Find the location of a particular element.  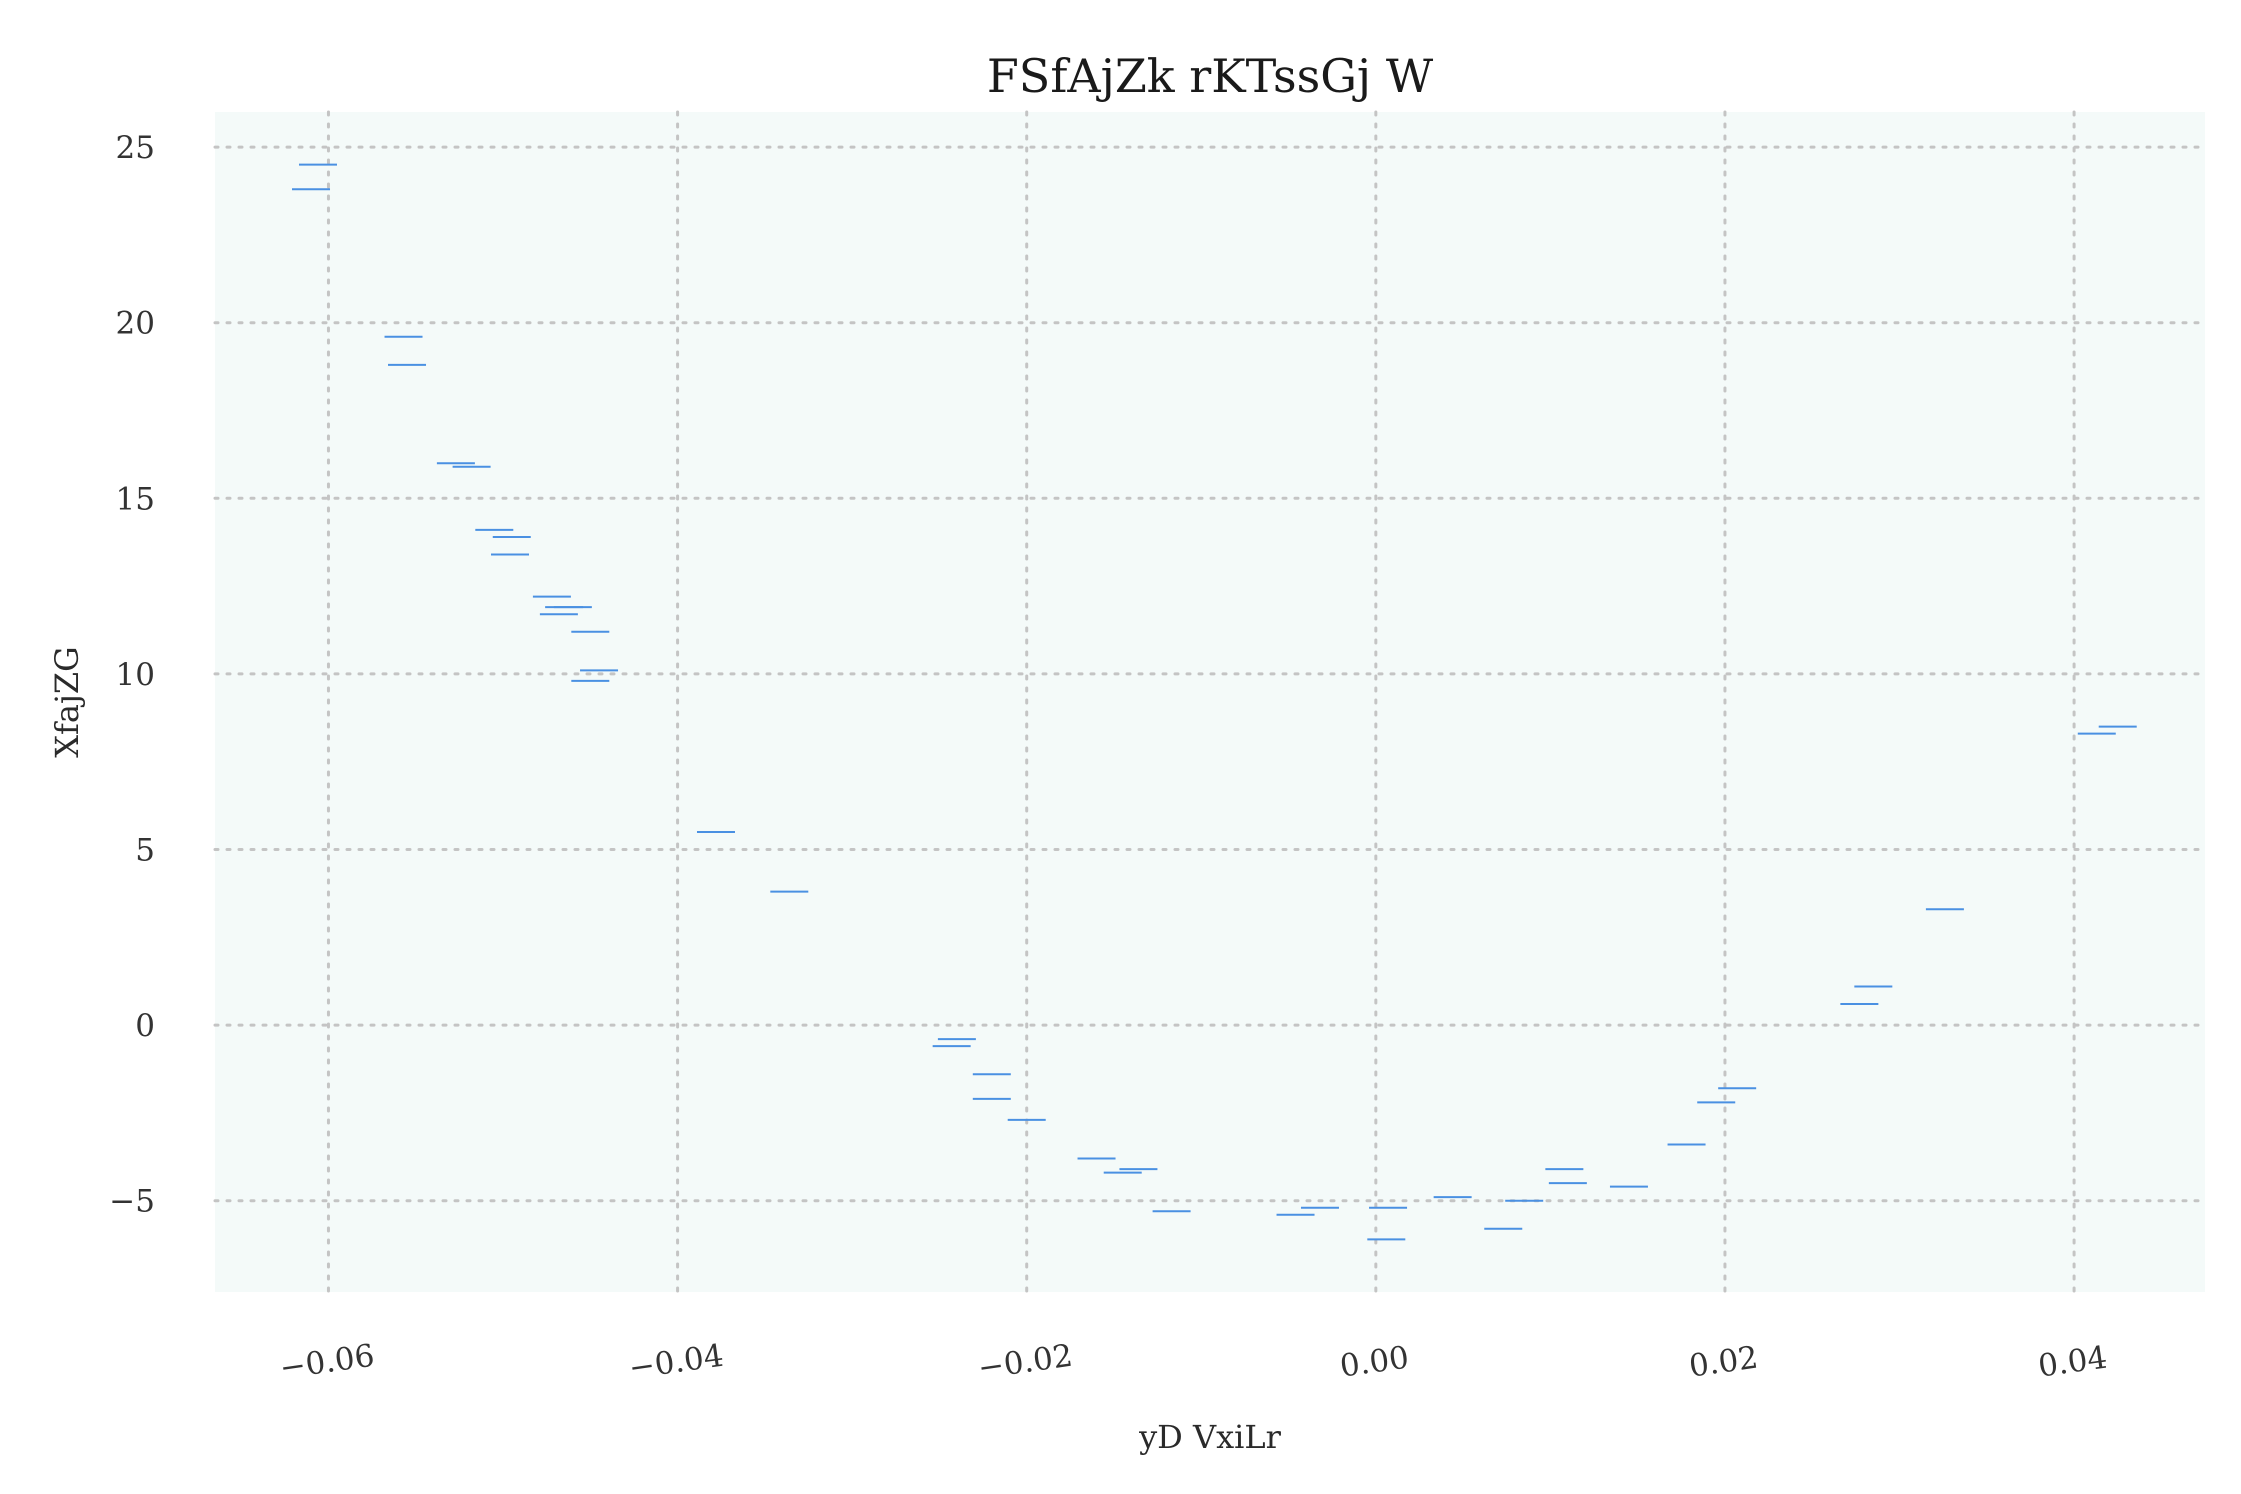

y-tick-label: 5 is located at coordinates (145, 851).